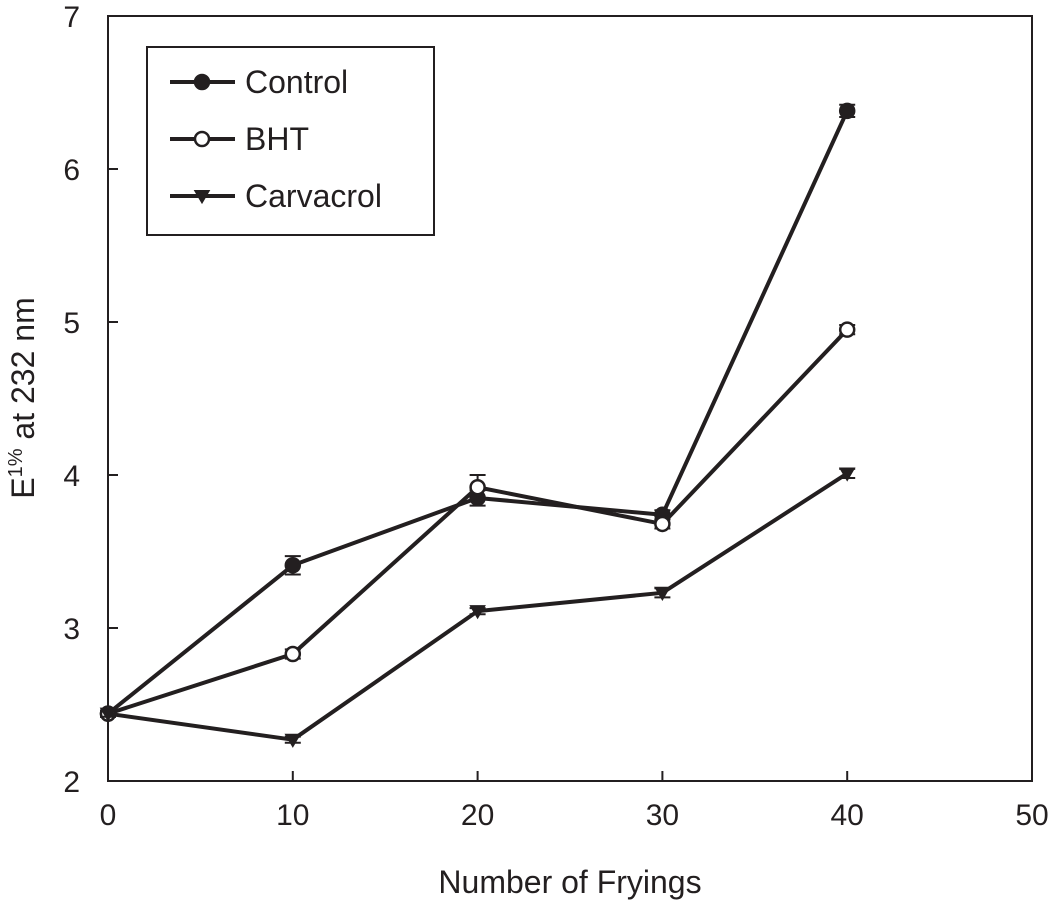 This screenshot has height=901, width=1051. Describe the element at coordinates (847, 815) in the screenshot. I see `x-tick-label: 40` at that location.